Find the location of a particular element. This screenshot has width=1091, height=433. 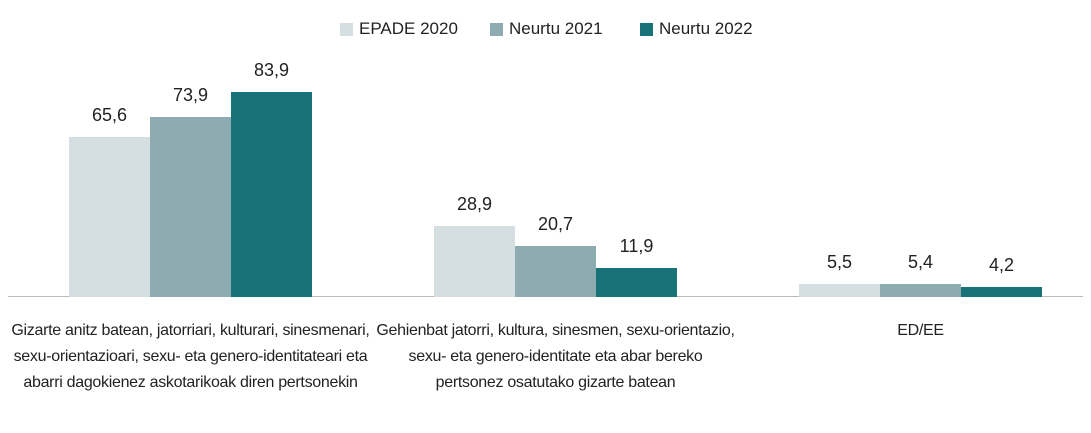

legend-label: EPADE 2020 is located at coordinates (408, 28).